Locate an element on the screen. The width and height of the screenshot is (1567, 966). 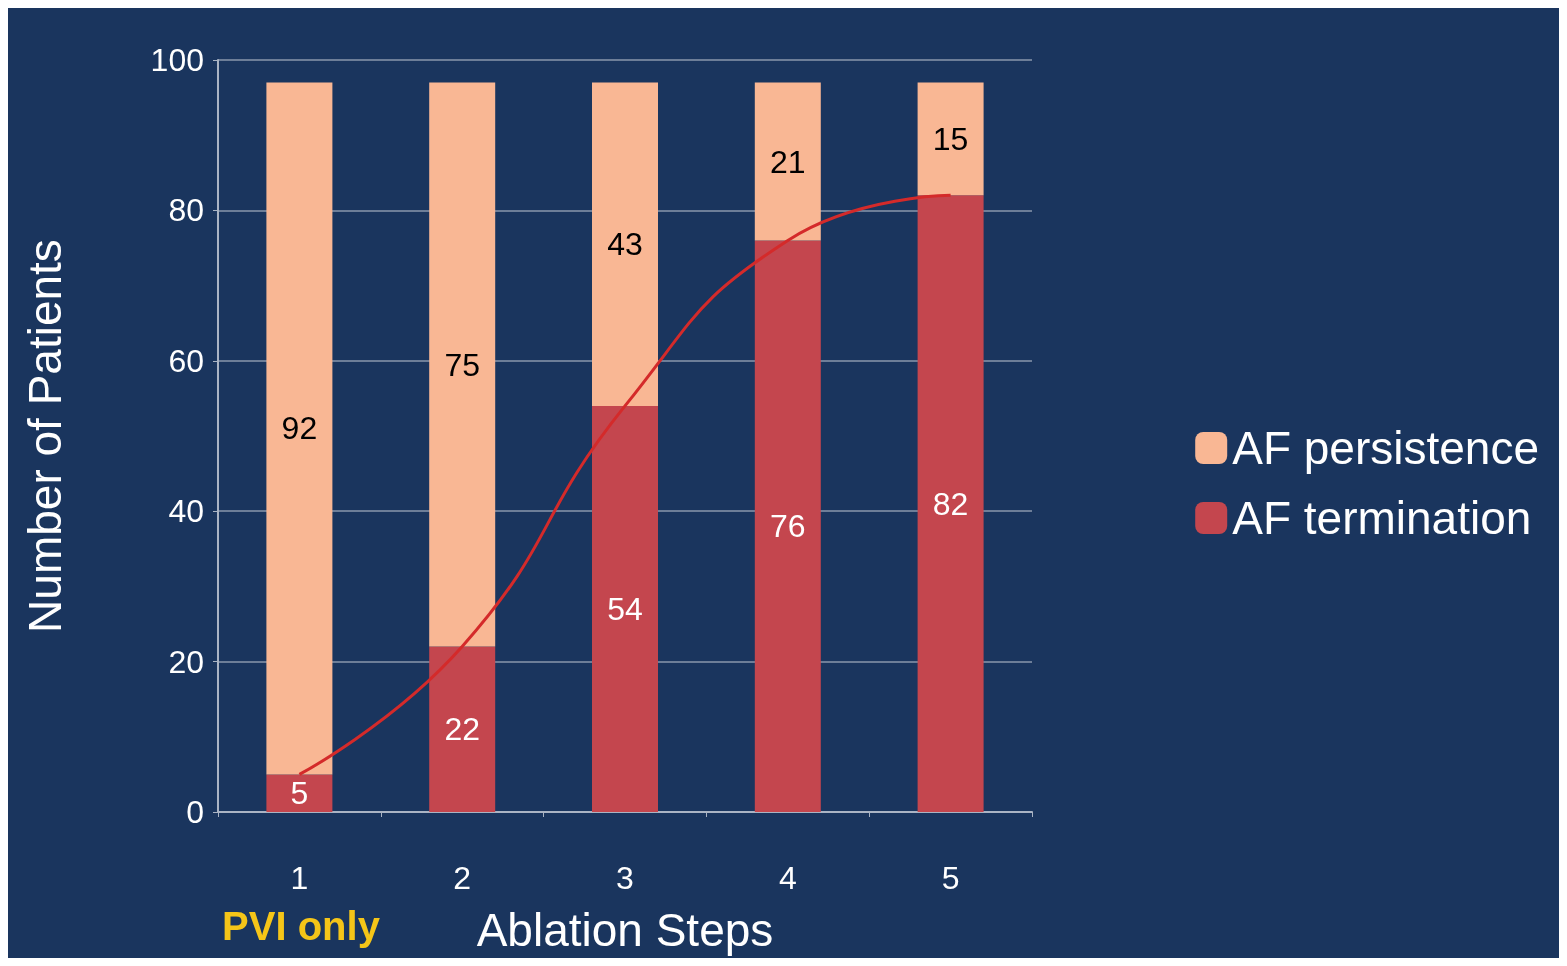
y-tick-label: 20 is located at coordinates (186, 661).